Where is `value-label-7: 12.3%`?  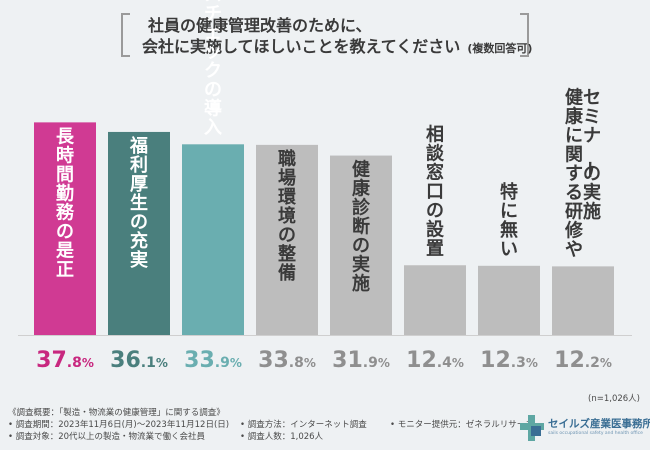
value-label-7: 12.3% is located at coordinates (509, 360).